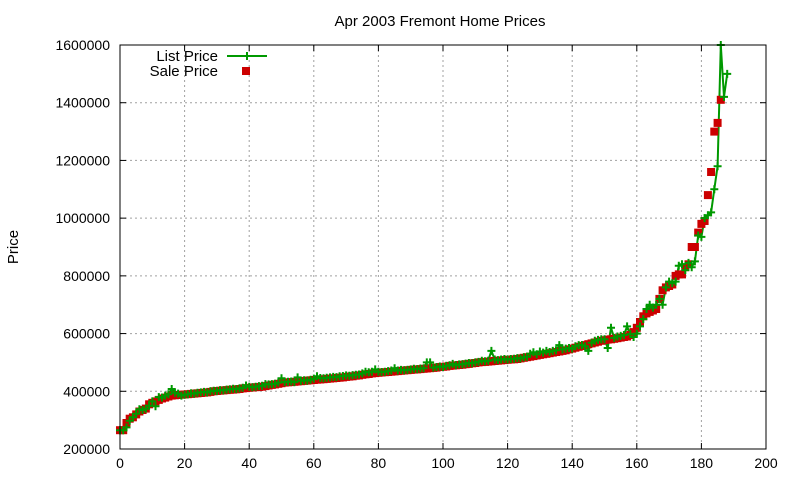 The height and width of the screenshot is (480, 800). I want to click on x-tick-label: 40, so click(249, 463).